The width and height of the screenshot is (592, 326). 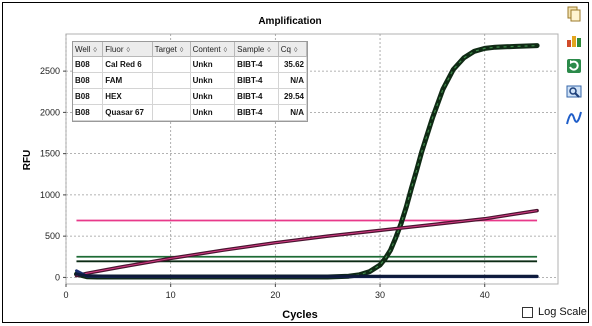 I want to click on y-tick-label: 1500, so click(x=50, y=154).